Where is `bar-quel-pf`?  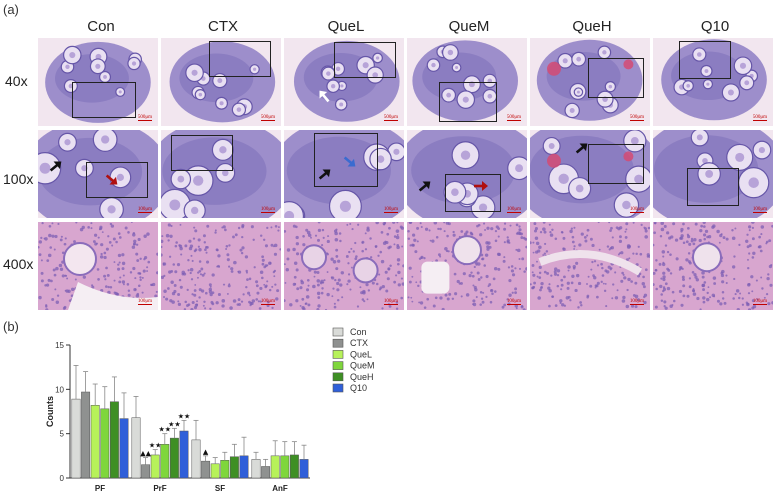
bar-quel-pf is located at coordinates (95, 442).